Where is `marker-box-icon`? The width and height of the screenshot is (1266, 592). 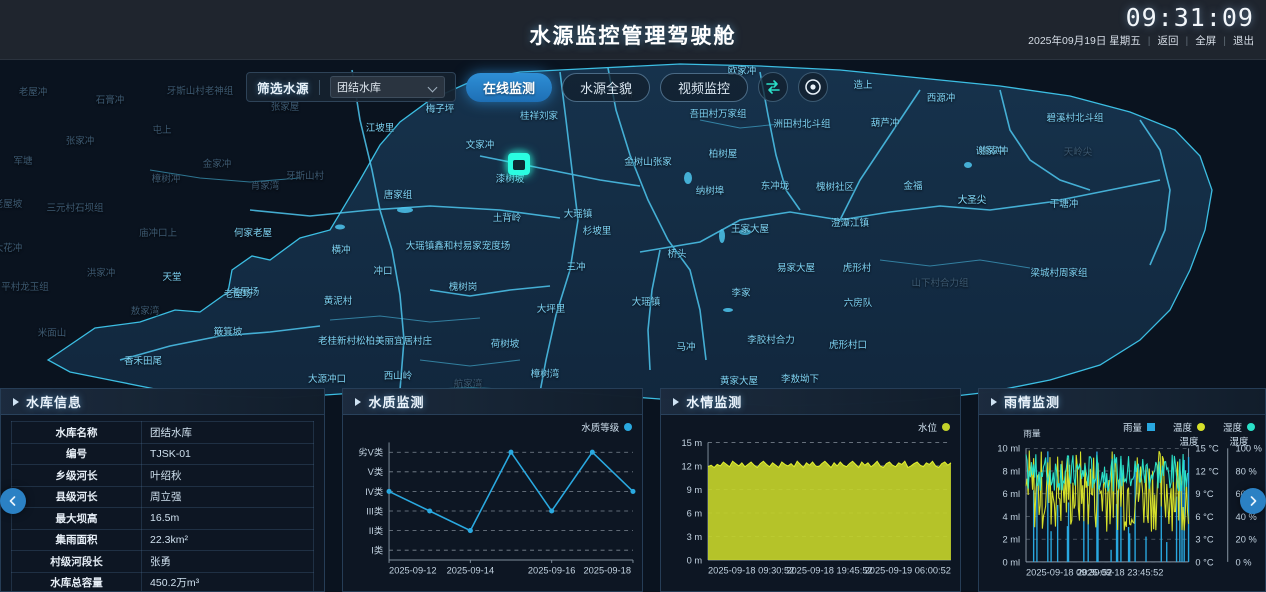
marker-box-icon is located at coordinates (519, 164).